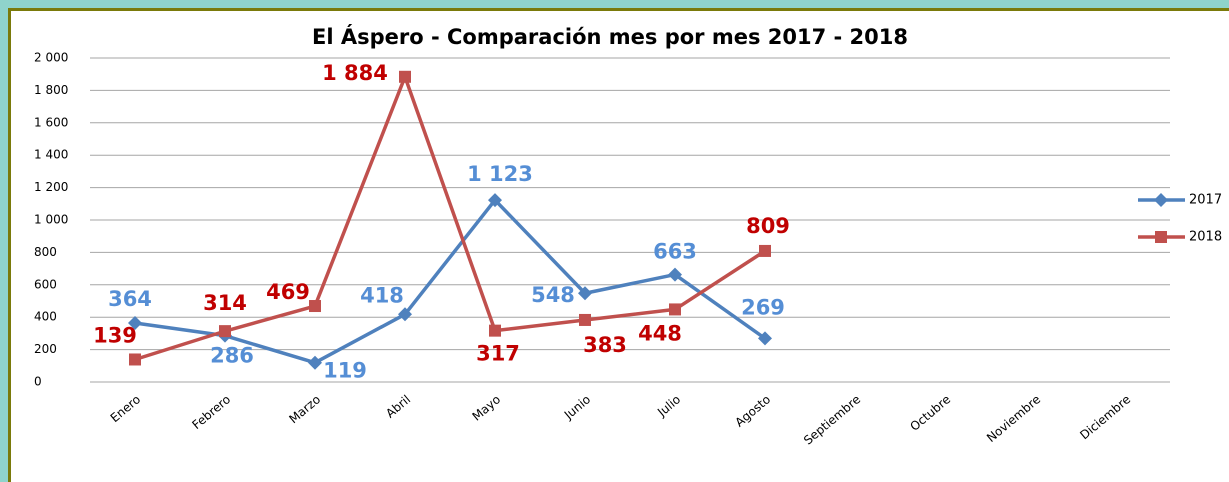 Image resolution: width=1229 pixels, height=482 pixels. Describe the element at coordinates (398, 406) in the screenshot. I see `x-tick-label: Abril` at that location.